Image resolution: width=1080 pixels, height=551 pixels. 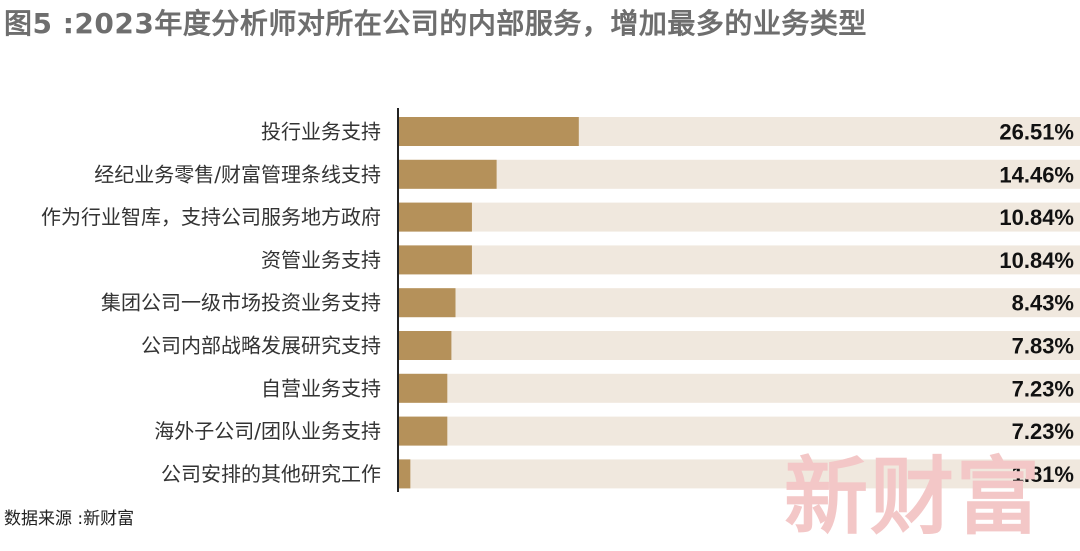 I want to click on category-label: 作为行业智库，支持公司服务地方政府, so click(x=211, y=217).